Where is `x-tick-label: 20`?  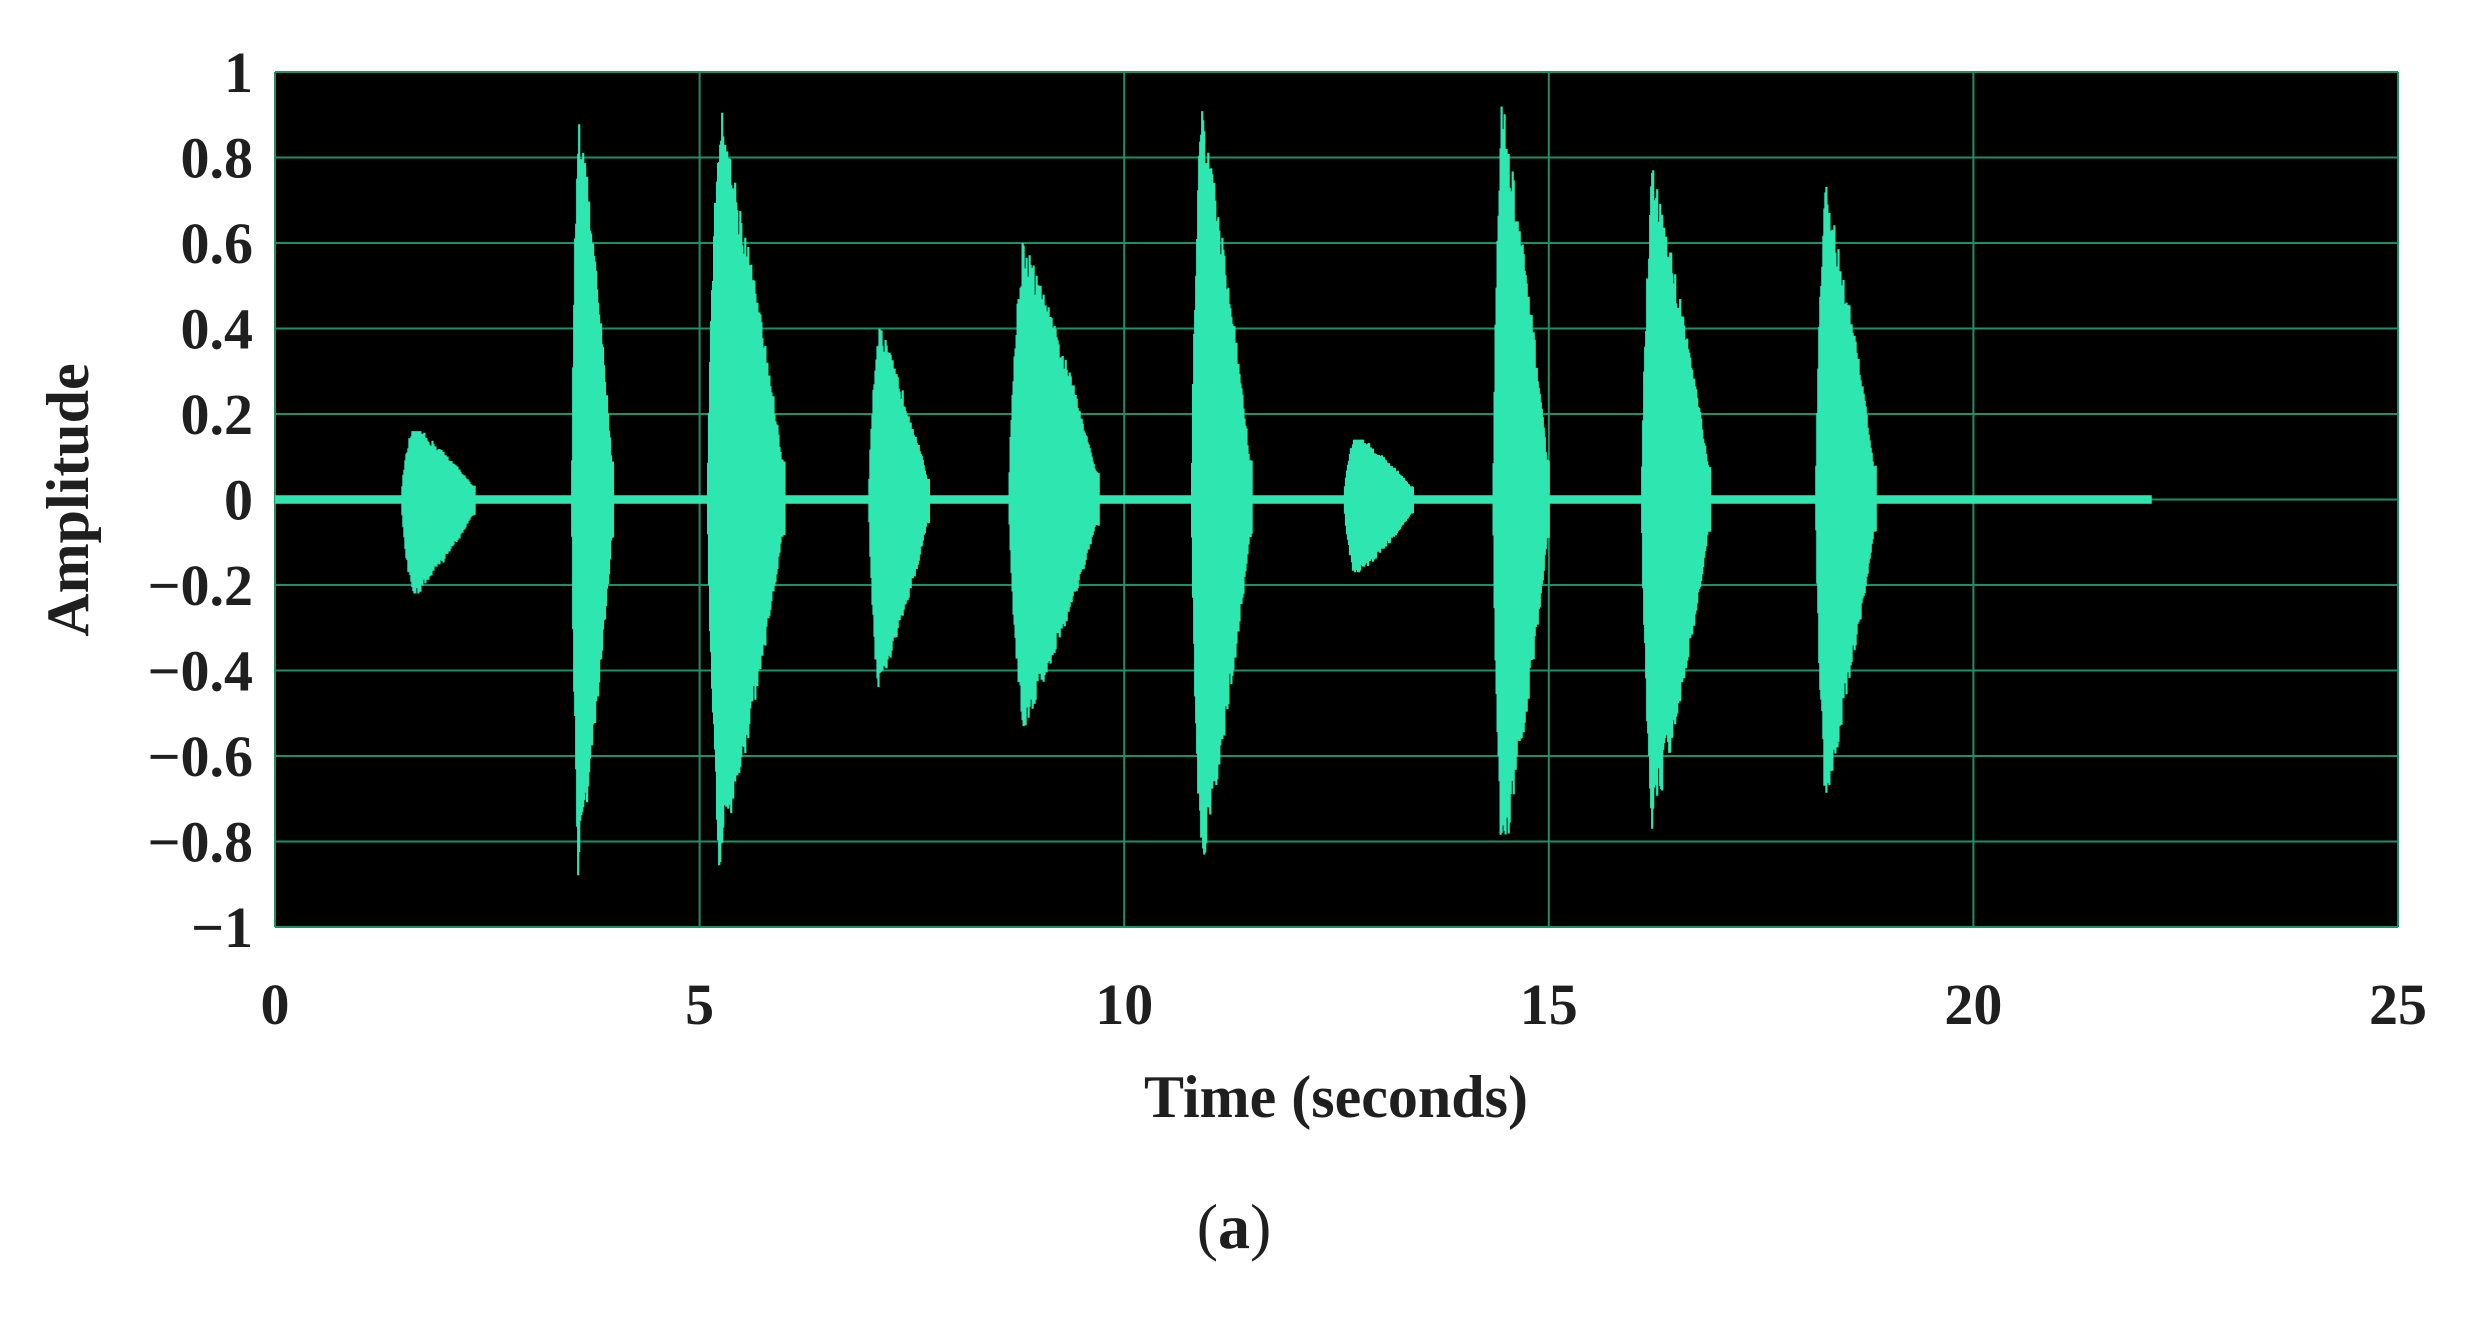
x-tick-label: 20 is located at coordinates (1973, 1004).